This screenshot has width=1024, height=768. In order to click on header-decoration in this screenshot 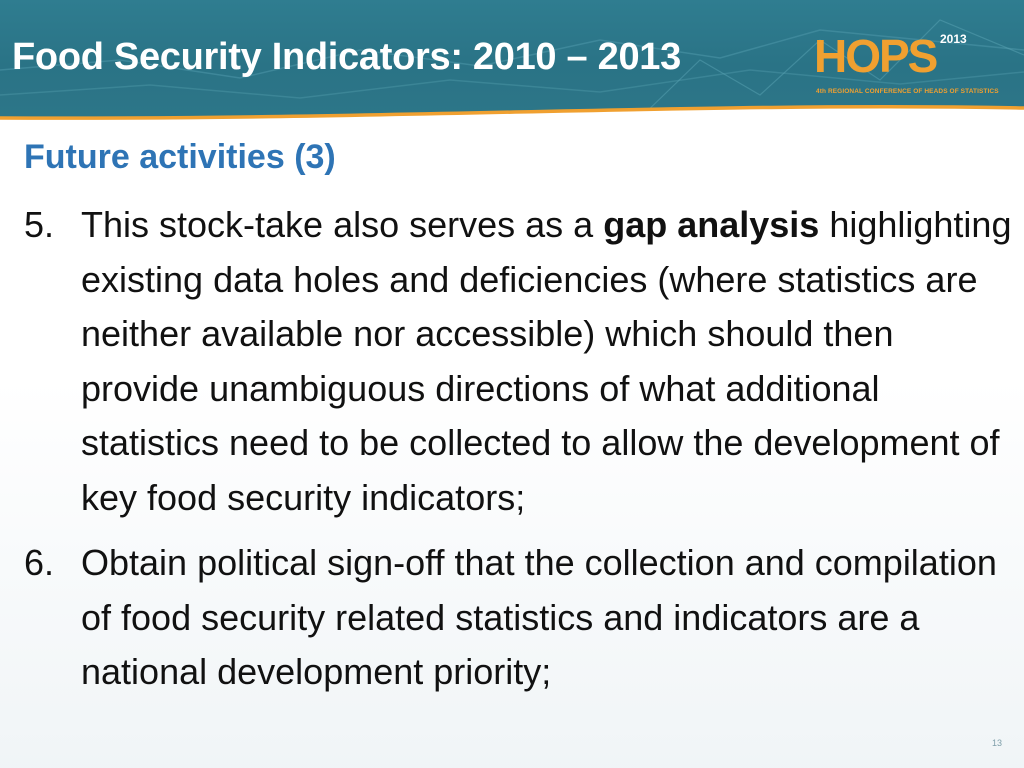, I will do `click(512, 68)`.